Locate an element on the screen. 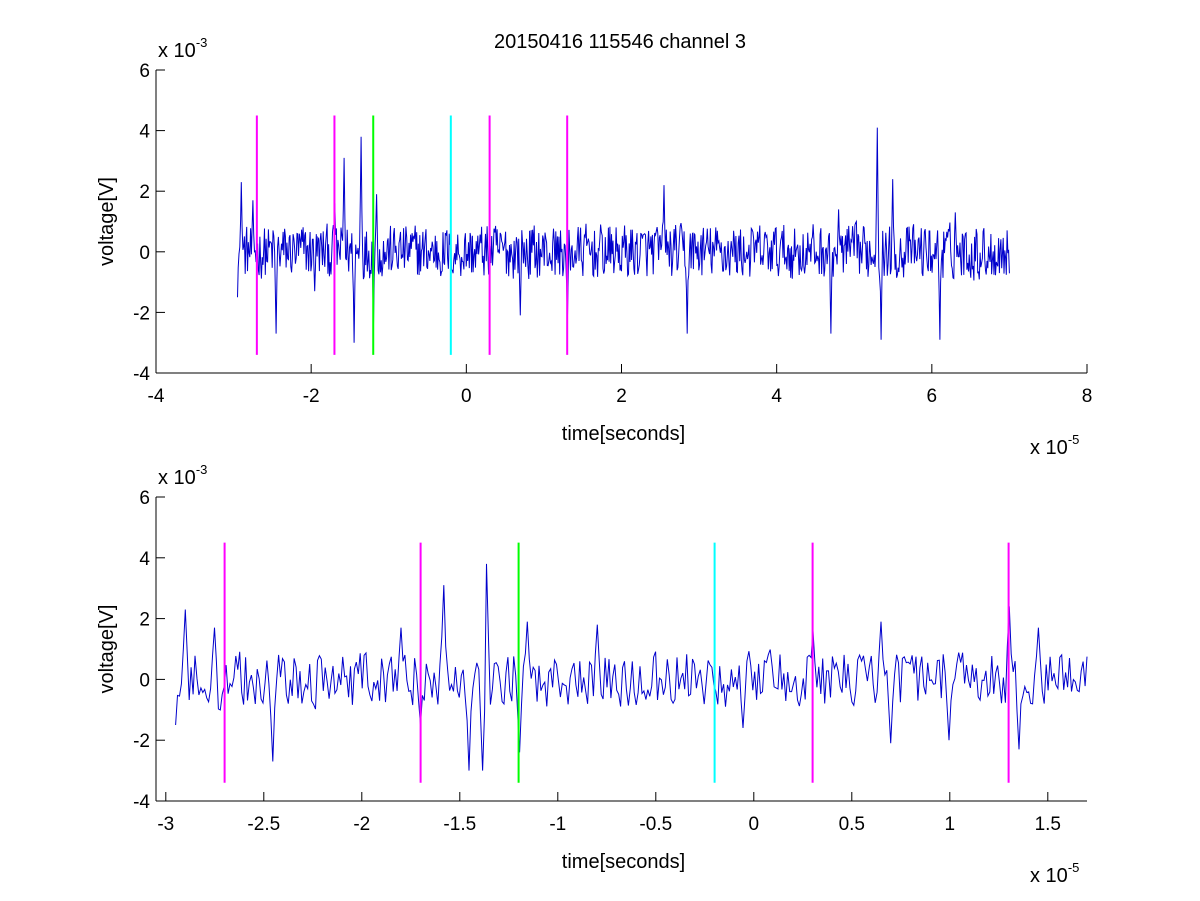 This screenshot has height=901, width=1200. figure-title: 20150416 115546 channel 3 is located at coordinates (620, 42).